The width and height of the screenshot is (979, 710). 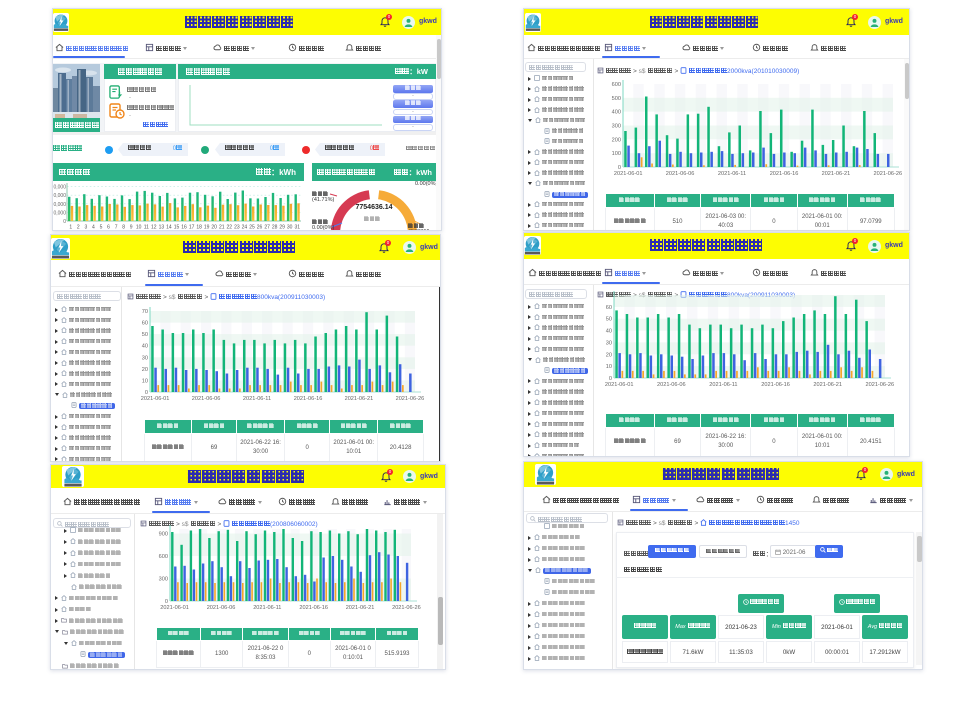 I want to click on svg-text: 900, so click(x=163, y=535).